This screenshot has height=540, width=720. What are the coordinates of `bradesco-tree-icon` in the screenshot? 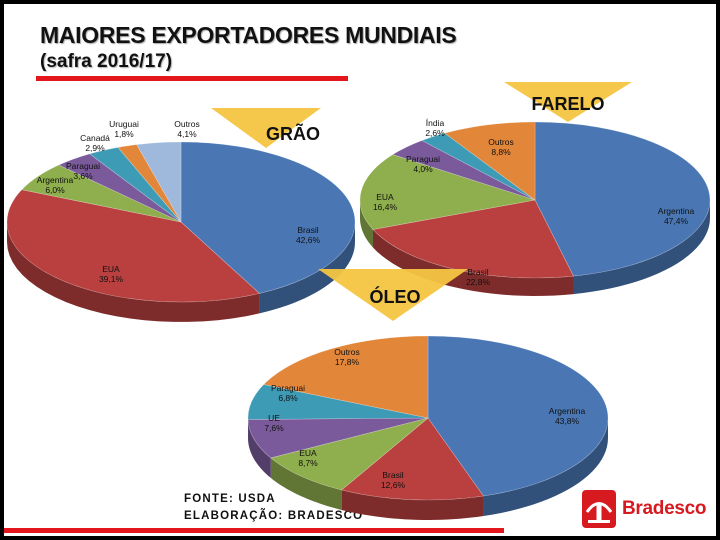 It's located at (599, 509).